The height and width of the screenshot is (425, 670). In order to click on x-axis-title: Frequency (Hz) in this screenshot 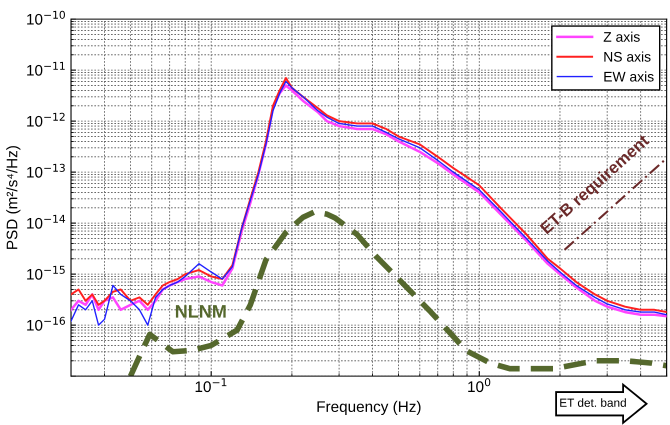, I will do `click(369, 408)`.